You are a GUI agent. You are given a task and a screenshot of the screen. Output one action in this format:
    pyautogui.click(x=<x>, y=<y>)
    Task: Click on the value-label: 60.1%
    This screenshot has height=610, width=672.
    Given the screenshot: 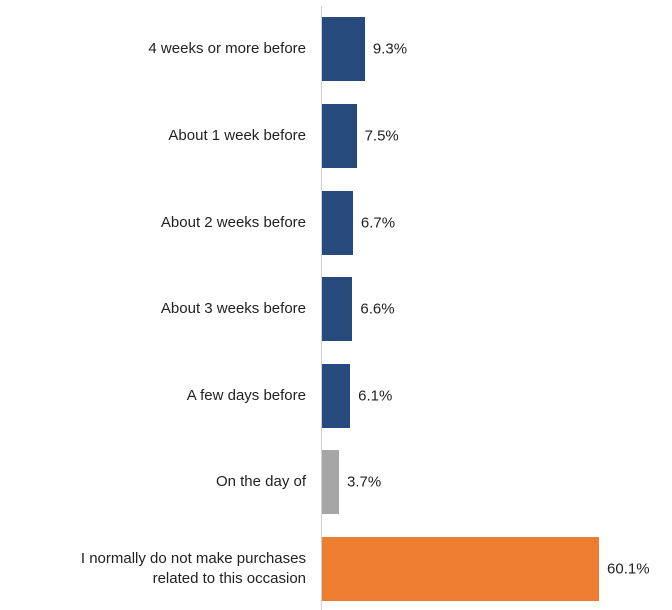 What is the action you would take?
    pyautogui.click(x=628, y=569)
    